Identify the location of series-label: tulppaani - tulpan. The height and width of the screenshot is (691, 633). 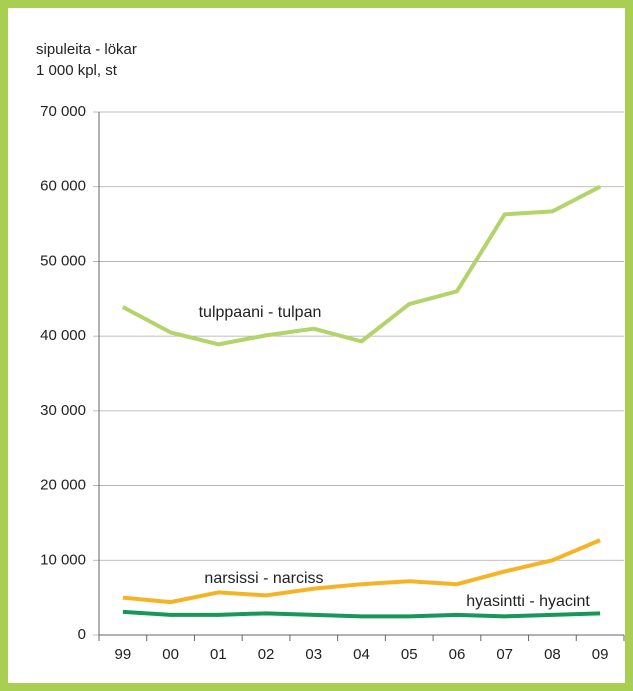
(260, 312).